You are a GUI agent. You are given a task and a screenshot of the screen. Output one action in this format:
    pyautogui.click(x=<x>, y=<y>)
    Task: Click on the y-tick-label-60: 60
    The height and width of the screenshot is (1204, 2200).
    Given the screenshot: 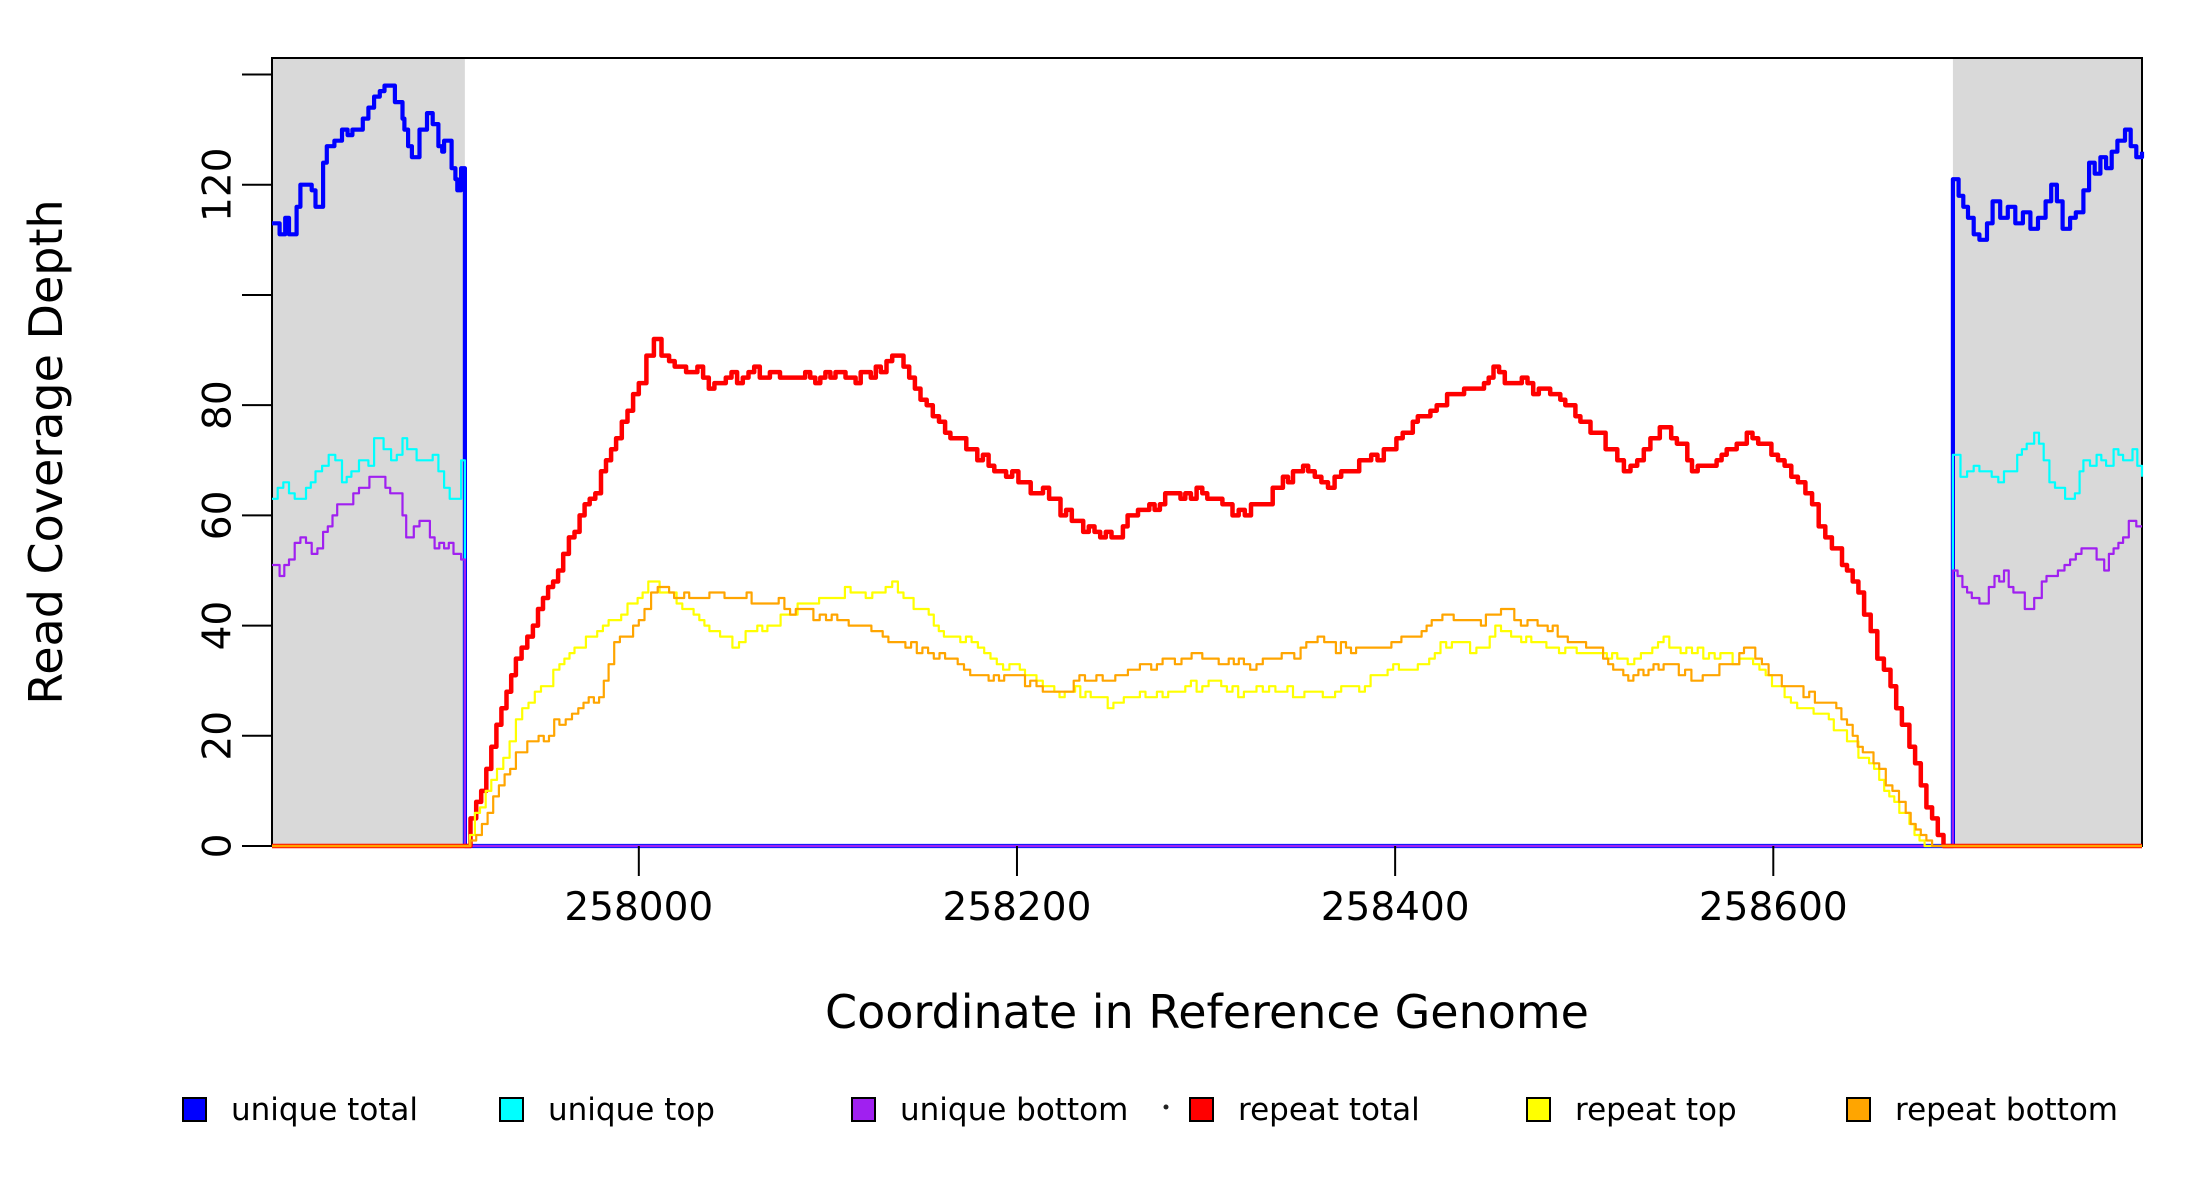 What is the action you would take?
    pyautogui.click(x=218, y=516)
    